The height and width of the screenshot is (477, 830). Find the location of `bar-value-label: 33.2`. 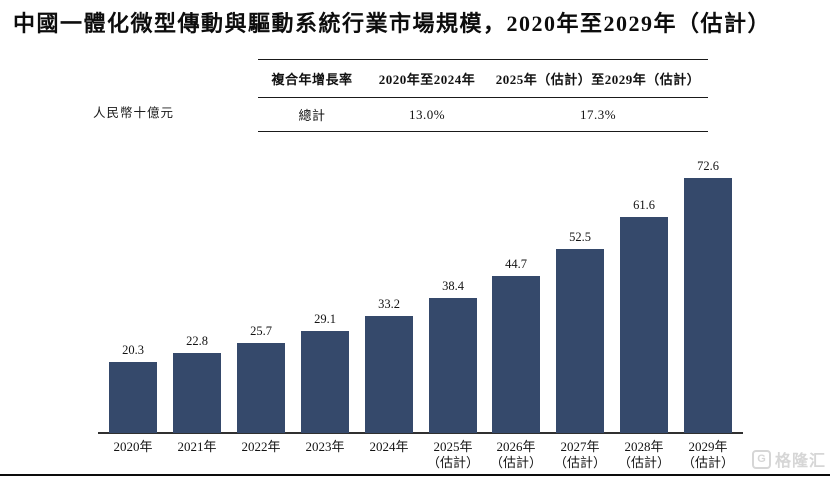

bar-value-label: 33.2 is located at coordinates (389, 304).